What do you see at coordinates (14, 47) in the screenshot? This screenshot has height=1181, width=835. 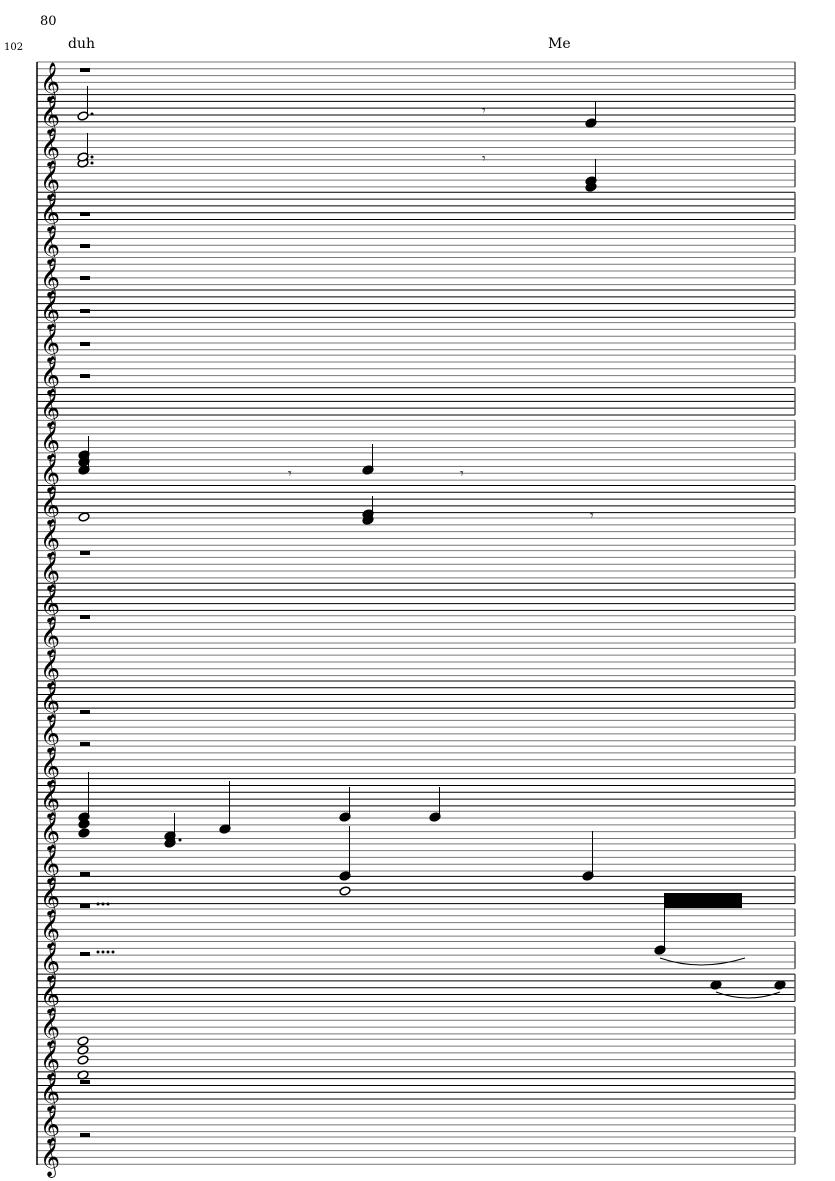 I see `system-number: 102` at bounding box center [14, 47].